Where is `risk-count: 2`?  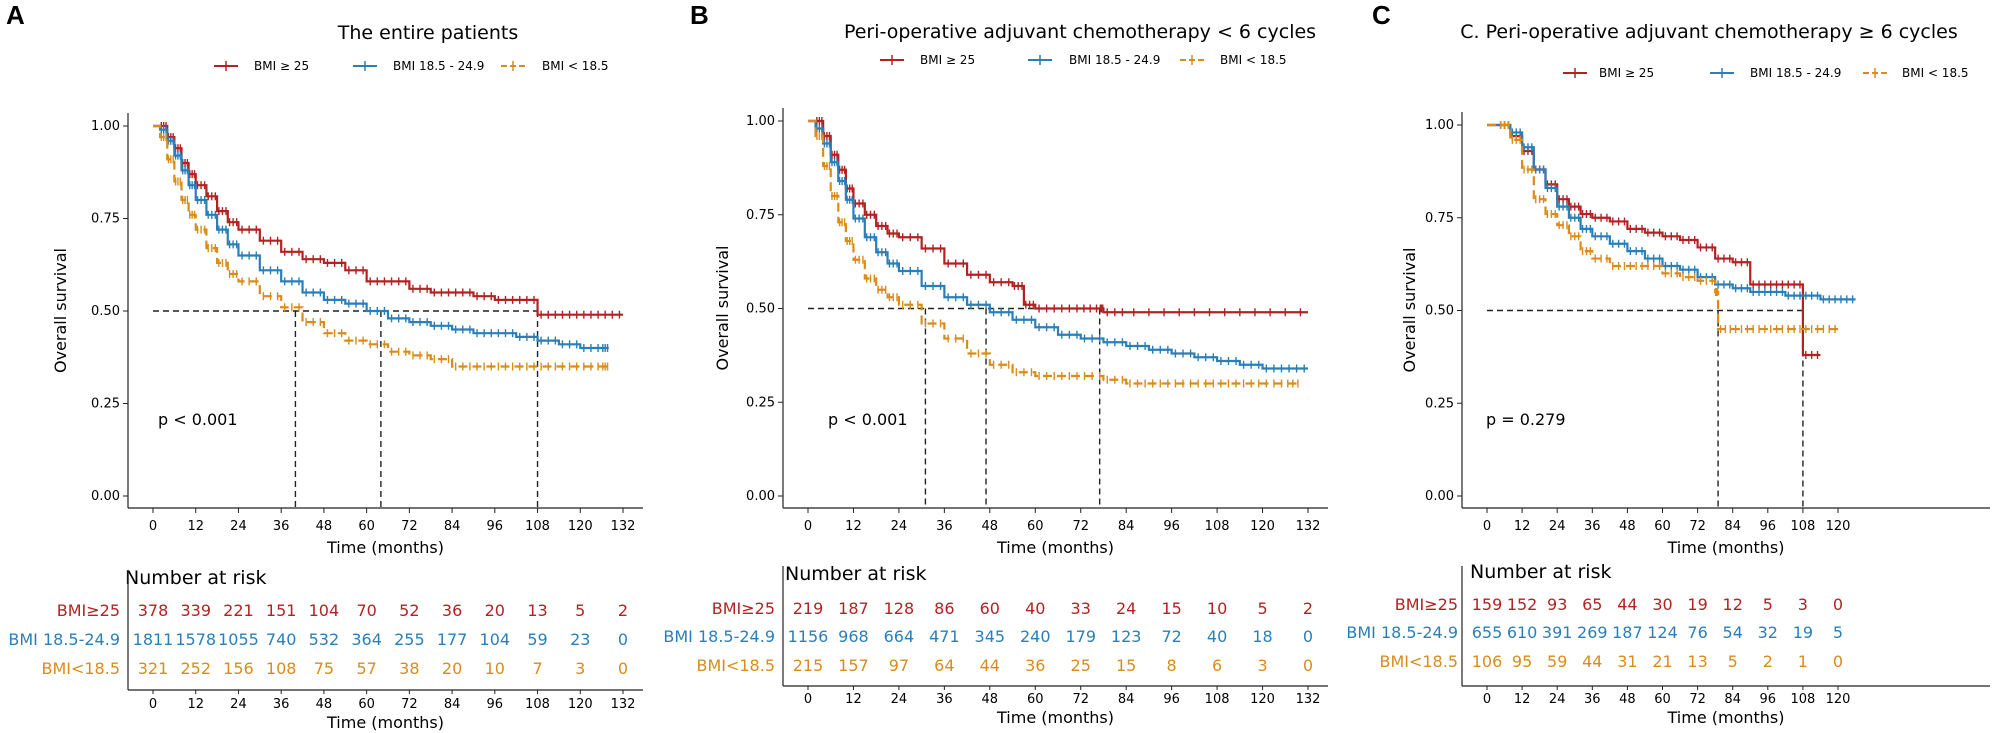
risk-count: 2 is located at coordinates (1768, 661).